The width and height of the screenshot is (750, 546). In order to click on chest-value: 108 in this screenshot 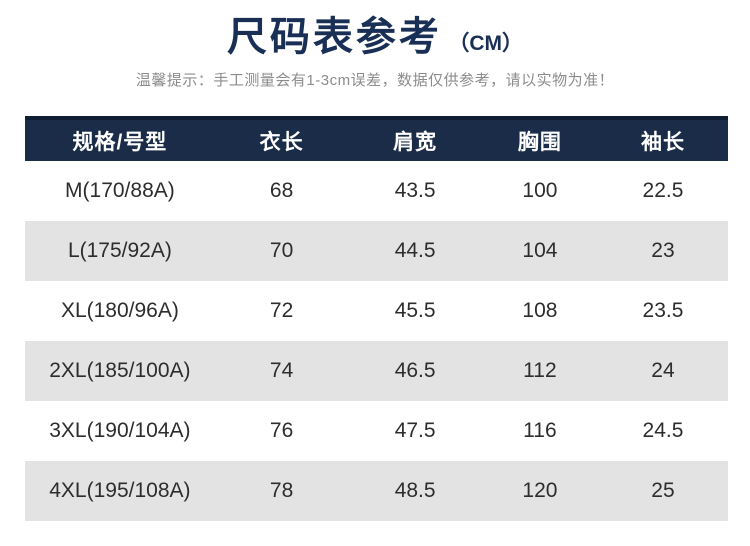, I will do `click(540, 310)`.